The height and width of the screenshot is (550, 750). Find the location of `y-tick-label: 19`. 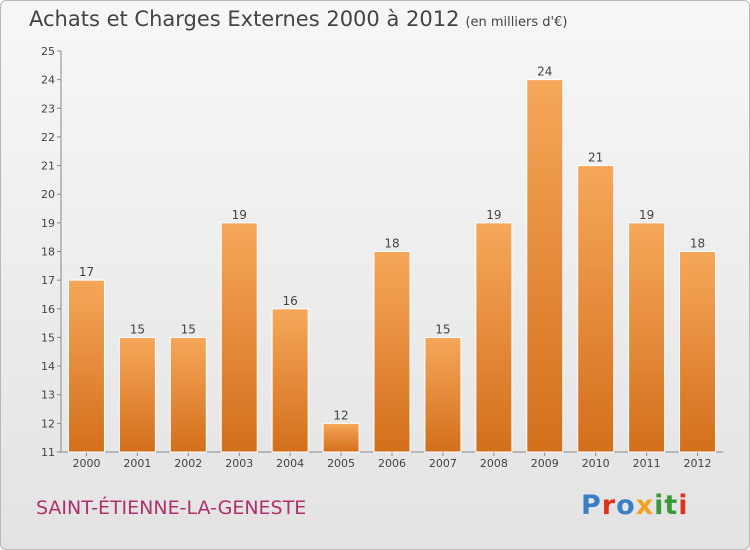

y-tick-label: 19 is located at coordinates (48, 223).